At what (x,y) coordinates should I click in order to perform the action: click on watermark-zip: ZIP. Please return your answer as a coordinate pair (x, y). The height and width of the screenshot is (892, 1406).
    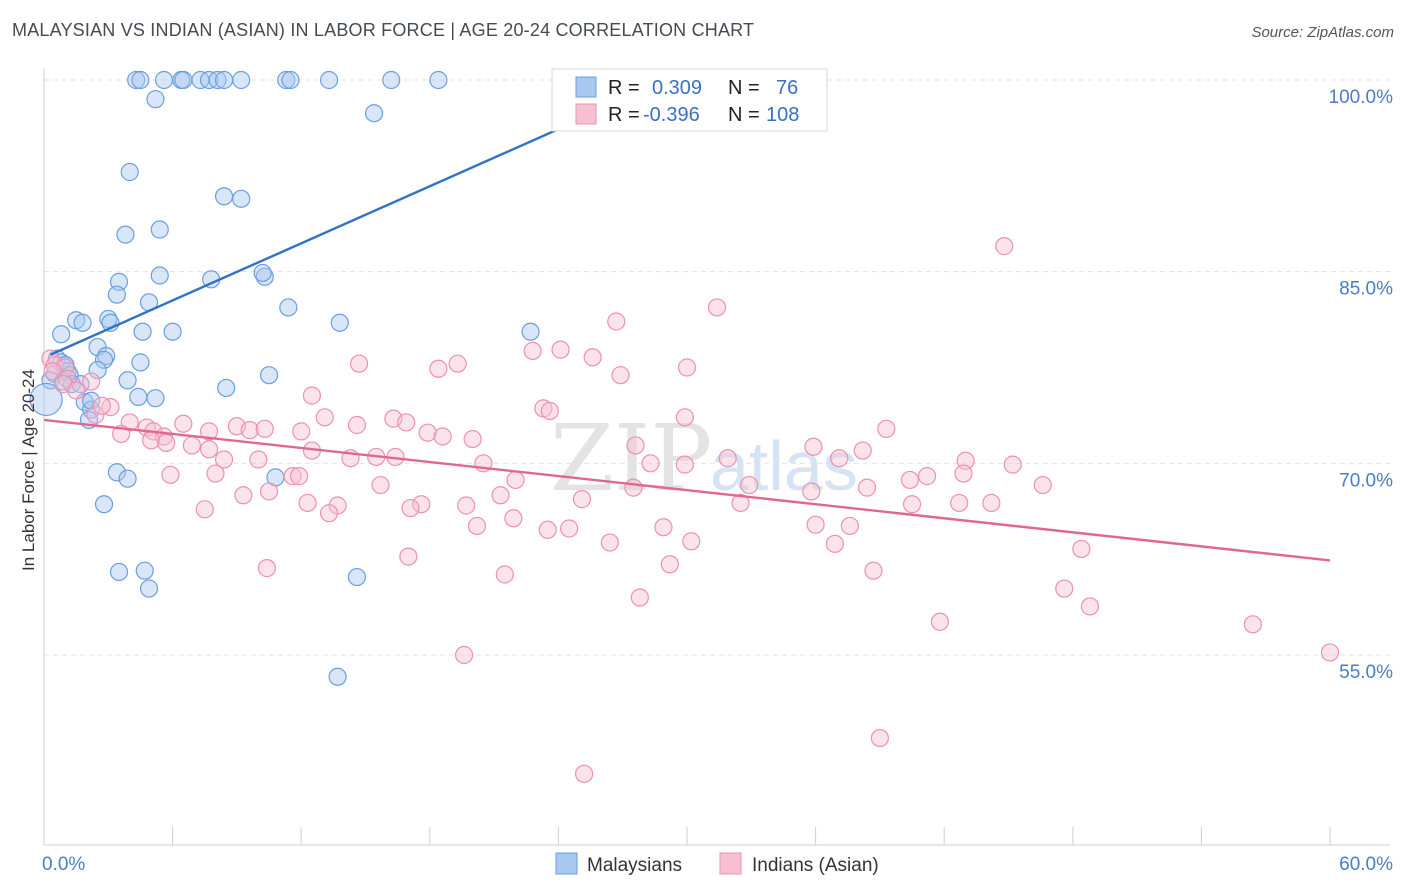
    Looking at the image, I should click on (631, 458).